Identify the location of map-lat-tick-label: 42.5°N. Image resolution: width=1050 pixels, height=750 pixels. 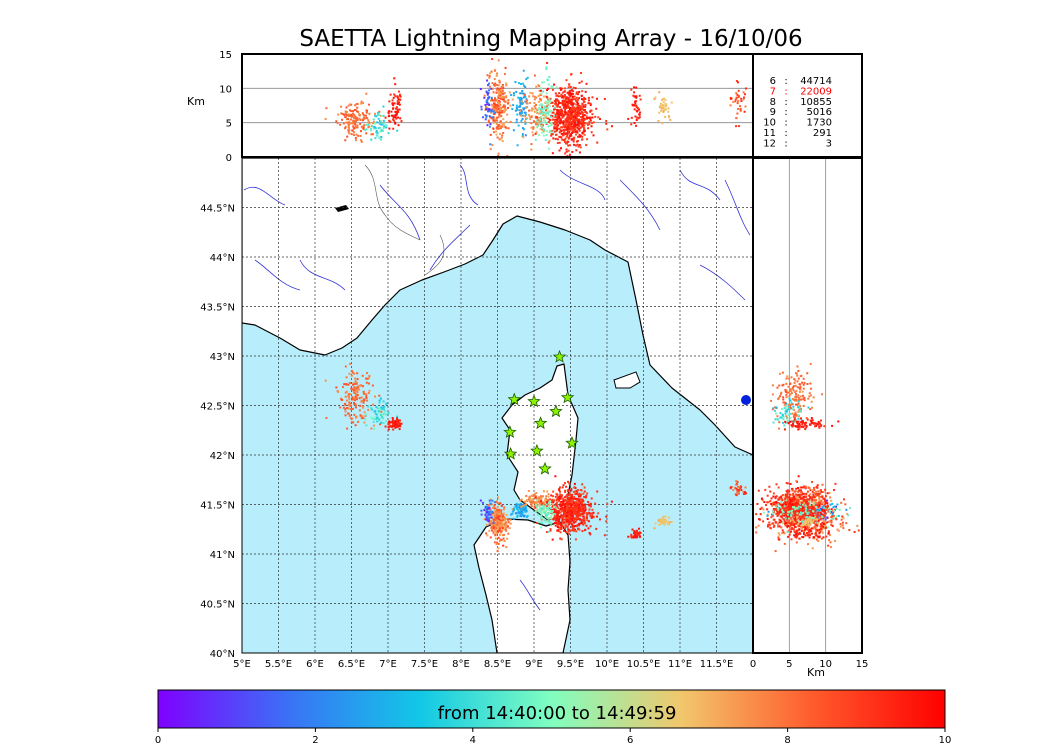
(217, 407).